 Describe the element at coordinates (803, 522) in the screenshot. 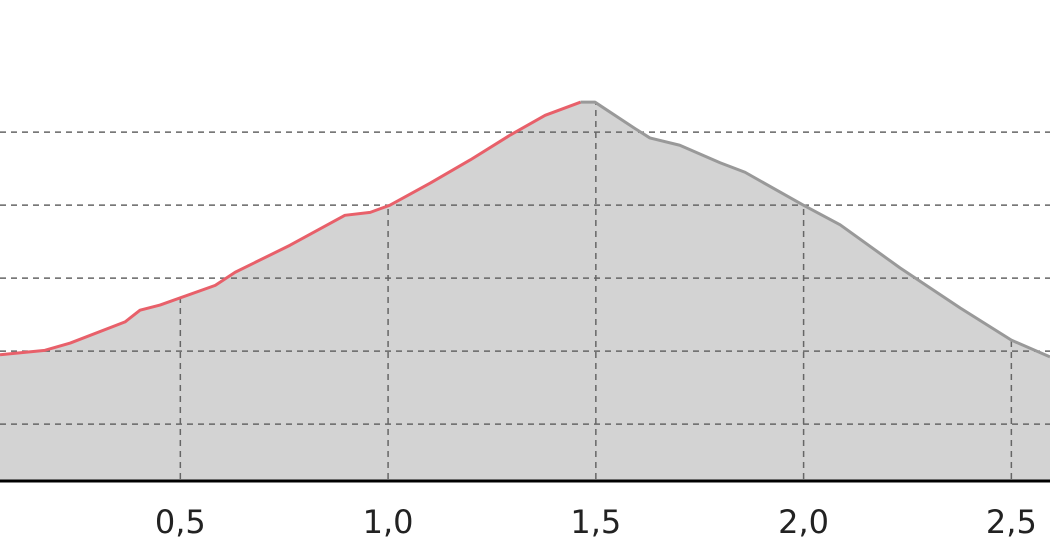

I see `x-tick-label: 2,0` at that location.